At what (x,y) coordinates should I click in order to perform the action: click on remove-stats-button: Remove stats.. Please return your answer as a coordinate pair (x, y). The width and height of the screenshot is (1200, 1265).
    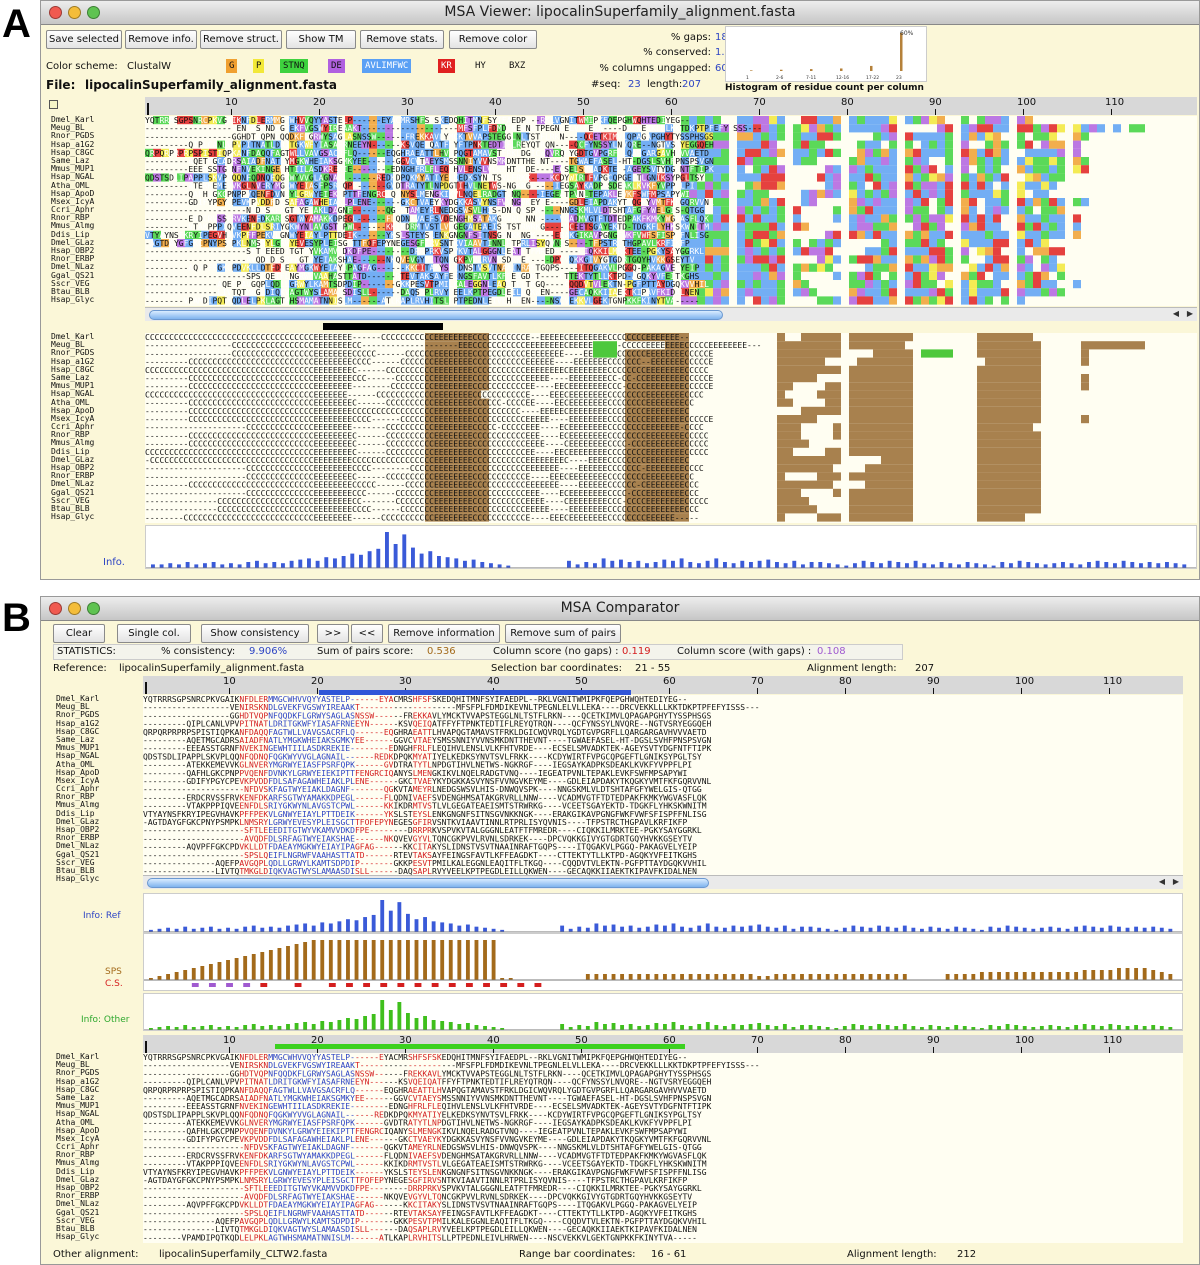
    Looking at the image, I should click on (402, 39).